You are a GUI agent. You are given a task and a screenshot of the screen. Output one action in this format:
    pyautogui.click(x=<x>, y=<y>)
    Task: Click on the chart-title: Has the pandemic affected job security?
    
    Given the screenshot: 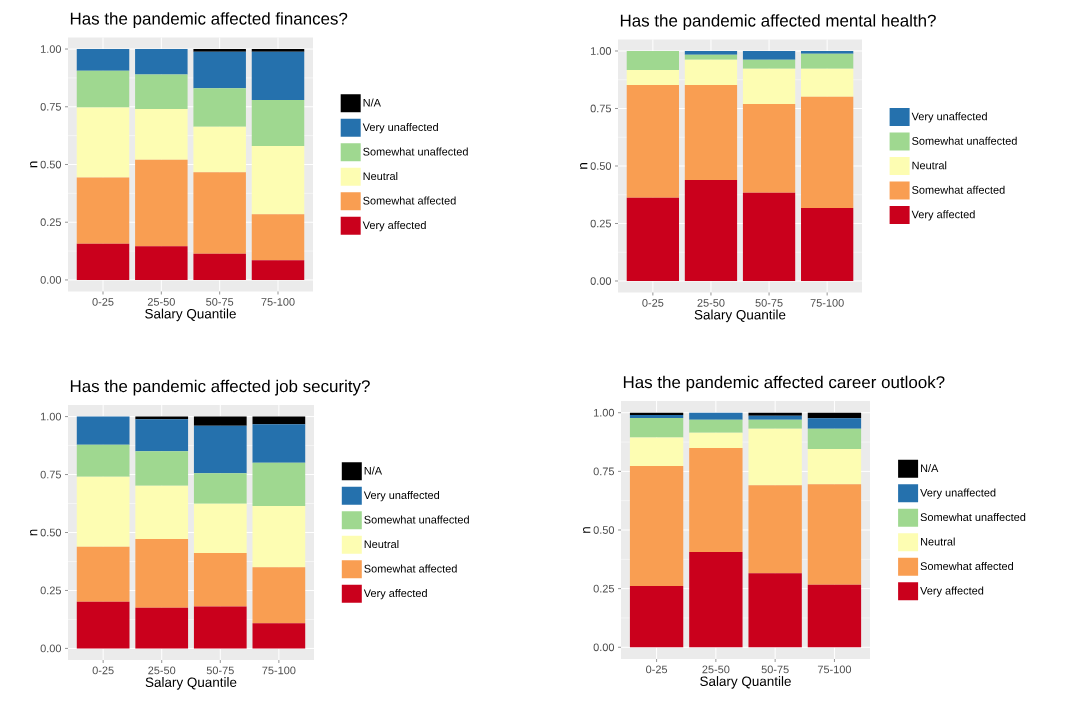 What is the action you would take?
    pyautogui.click(x=220, y=387)
    